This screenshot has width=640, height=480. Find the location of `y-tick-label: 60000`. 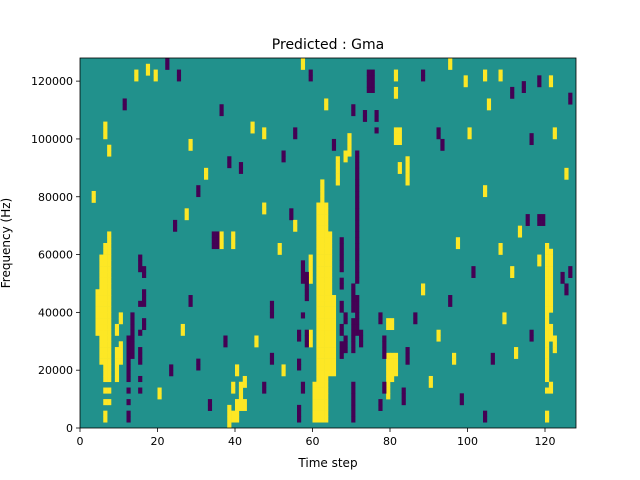

y-tick-label: 60000 is located at coordinates (55, 255).